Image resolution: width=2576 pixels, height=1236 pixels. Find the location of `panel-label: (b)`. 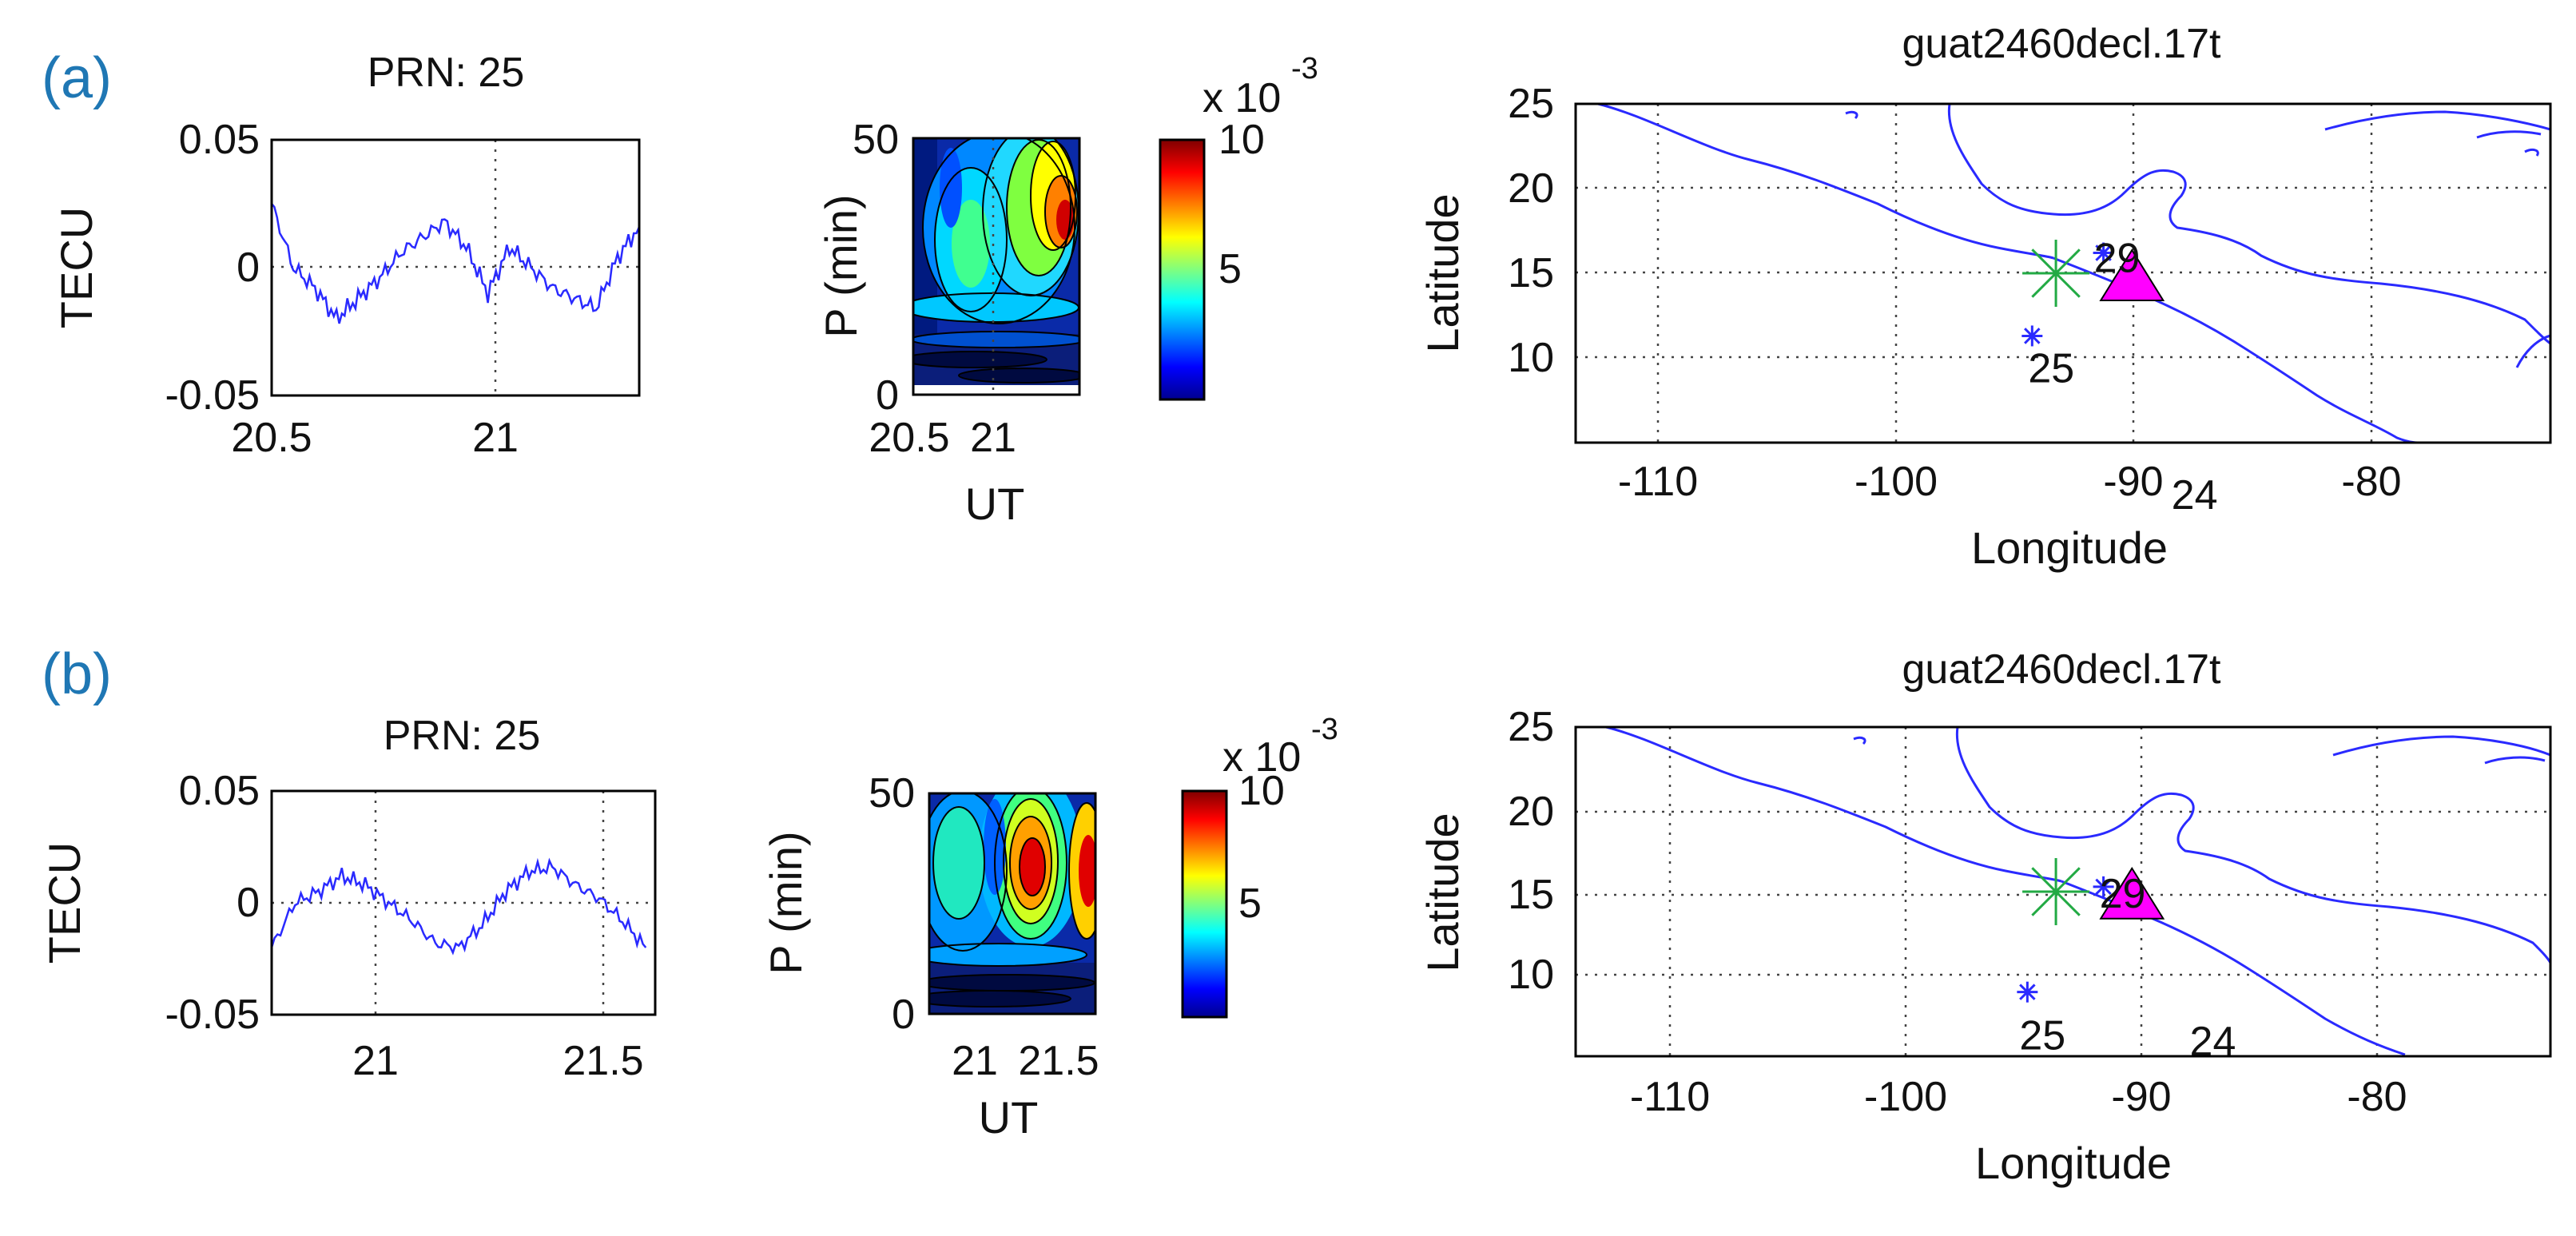

panel-label: (b) is located at coordinates (77, 674).